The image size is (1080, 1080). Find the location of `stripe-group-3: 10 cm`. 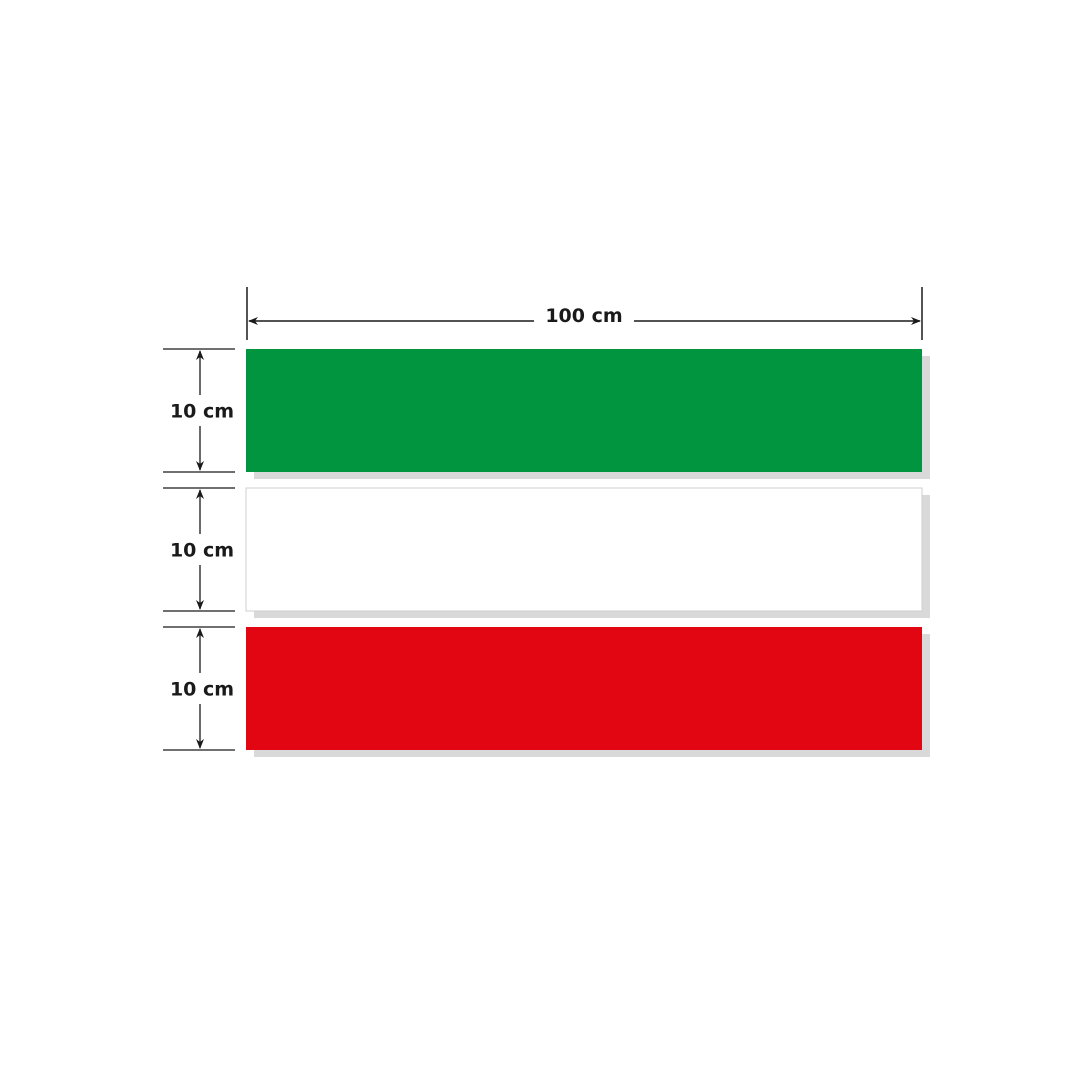

stripe-group-3: 10 cm is located at coordinates (546, 691).